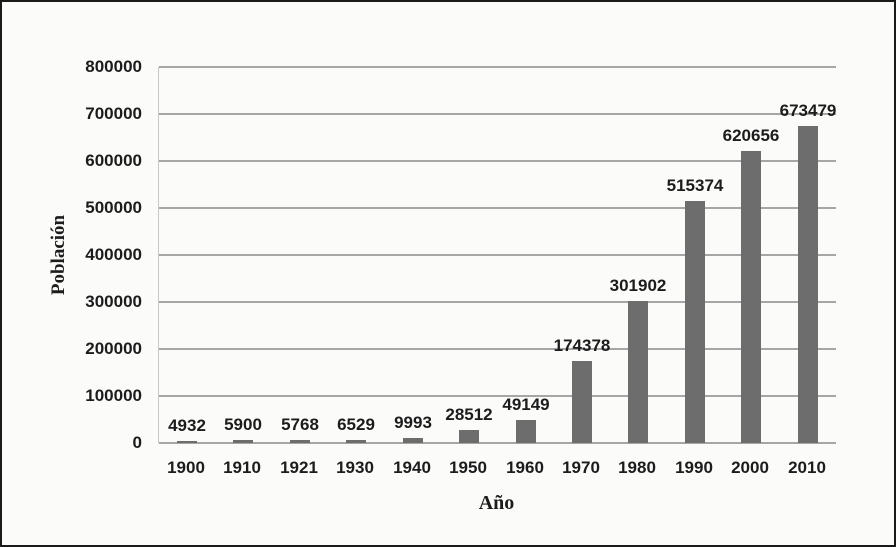 The image size is (896, 547). Describe the element at coordinates (637, 467) in the screenshot. I see `x-tick-label-1980: 1980` at that location.